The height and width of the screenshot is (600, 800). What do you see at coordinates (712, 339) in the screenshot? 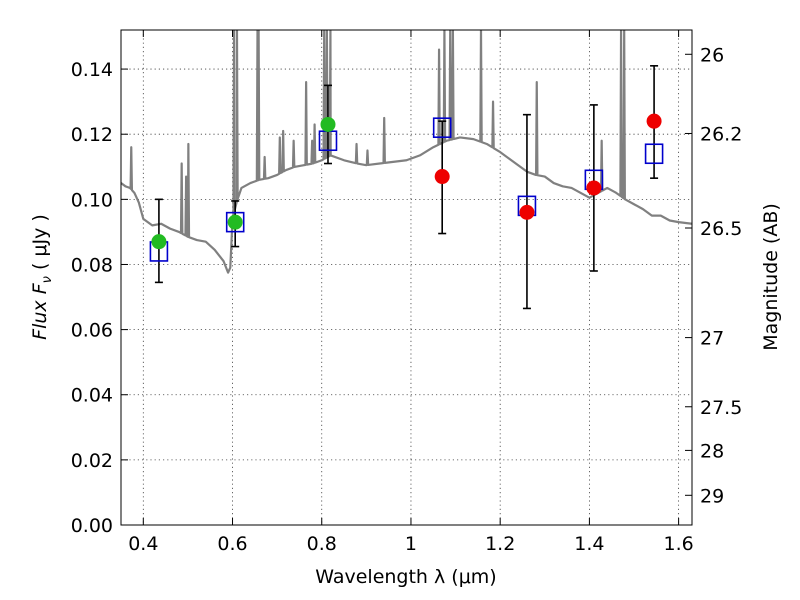
I see `magnitude-tick-label: 27` at bounding box center [712, 339].